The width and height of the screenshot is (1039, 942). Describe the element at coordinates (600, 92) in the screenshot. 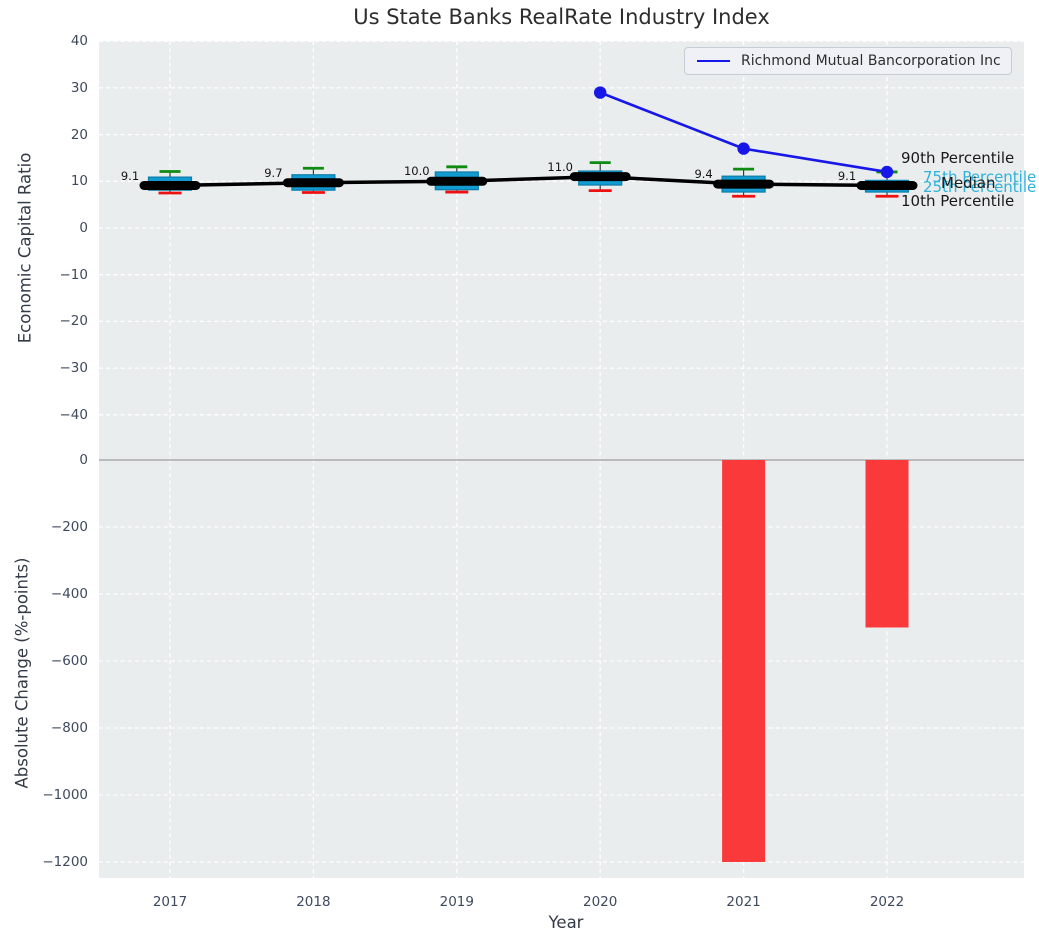

I see `company-point-2020` at that location.